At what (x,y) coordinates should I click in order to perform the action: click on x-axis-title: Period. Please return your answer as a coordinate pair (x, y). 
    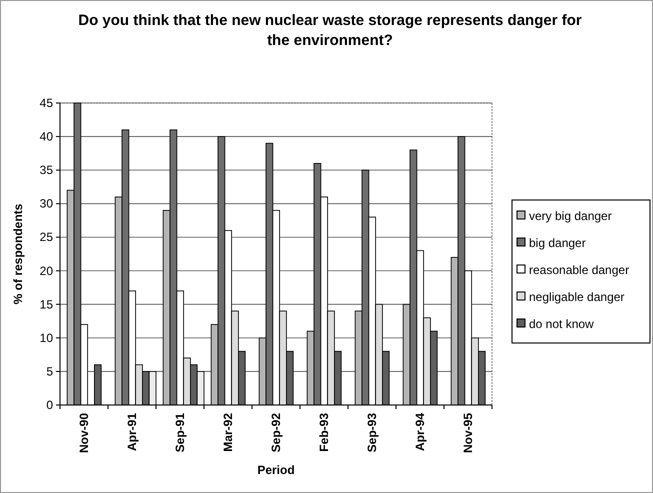
    Looking at the image, I should click on (276, 470).